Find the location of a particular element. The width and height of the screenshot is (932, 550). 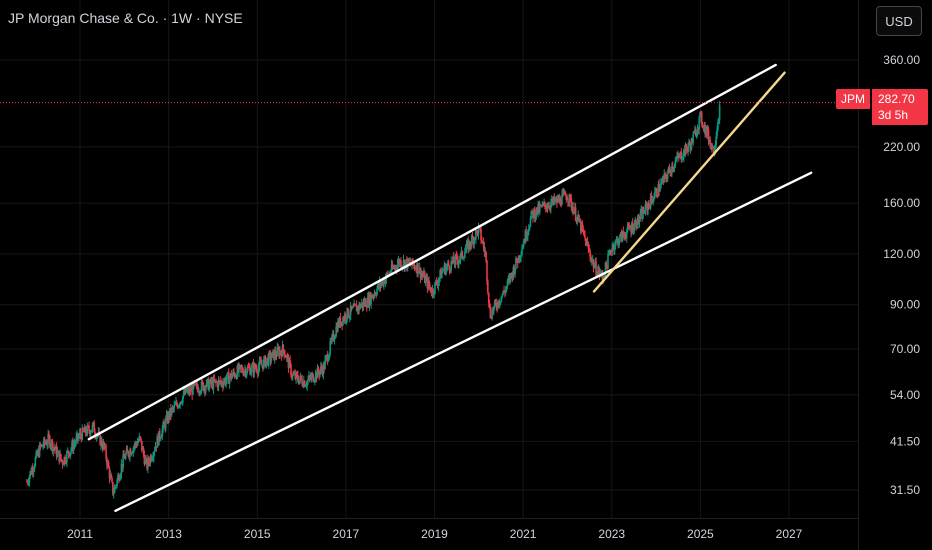

y-tick-label: 41.50 is located at coordinates (905, 441).